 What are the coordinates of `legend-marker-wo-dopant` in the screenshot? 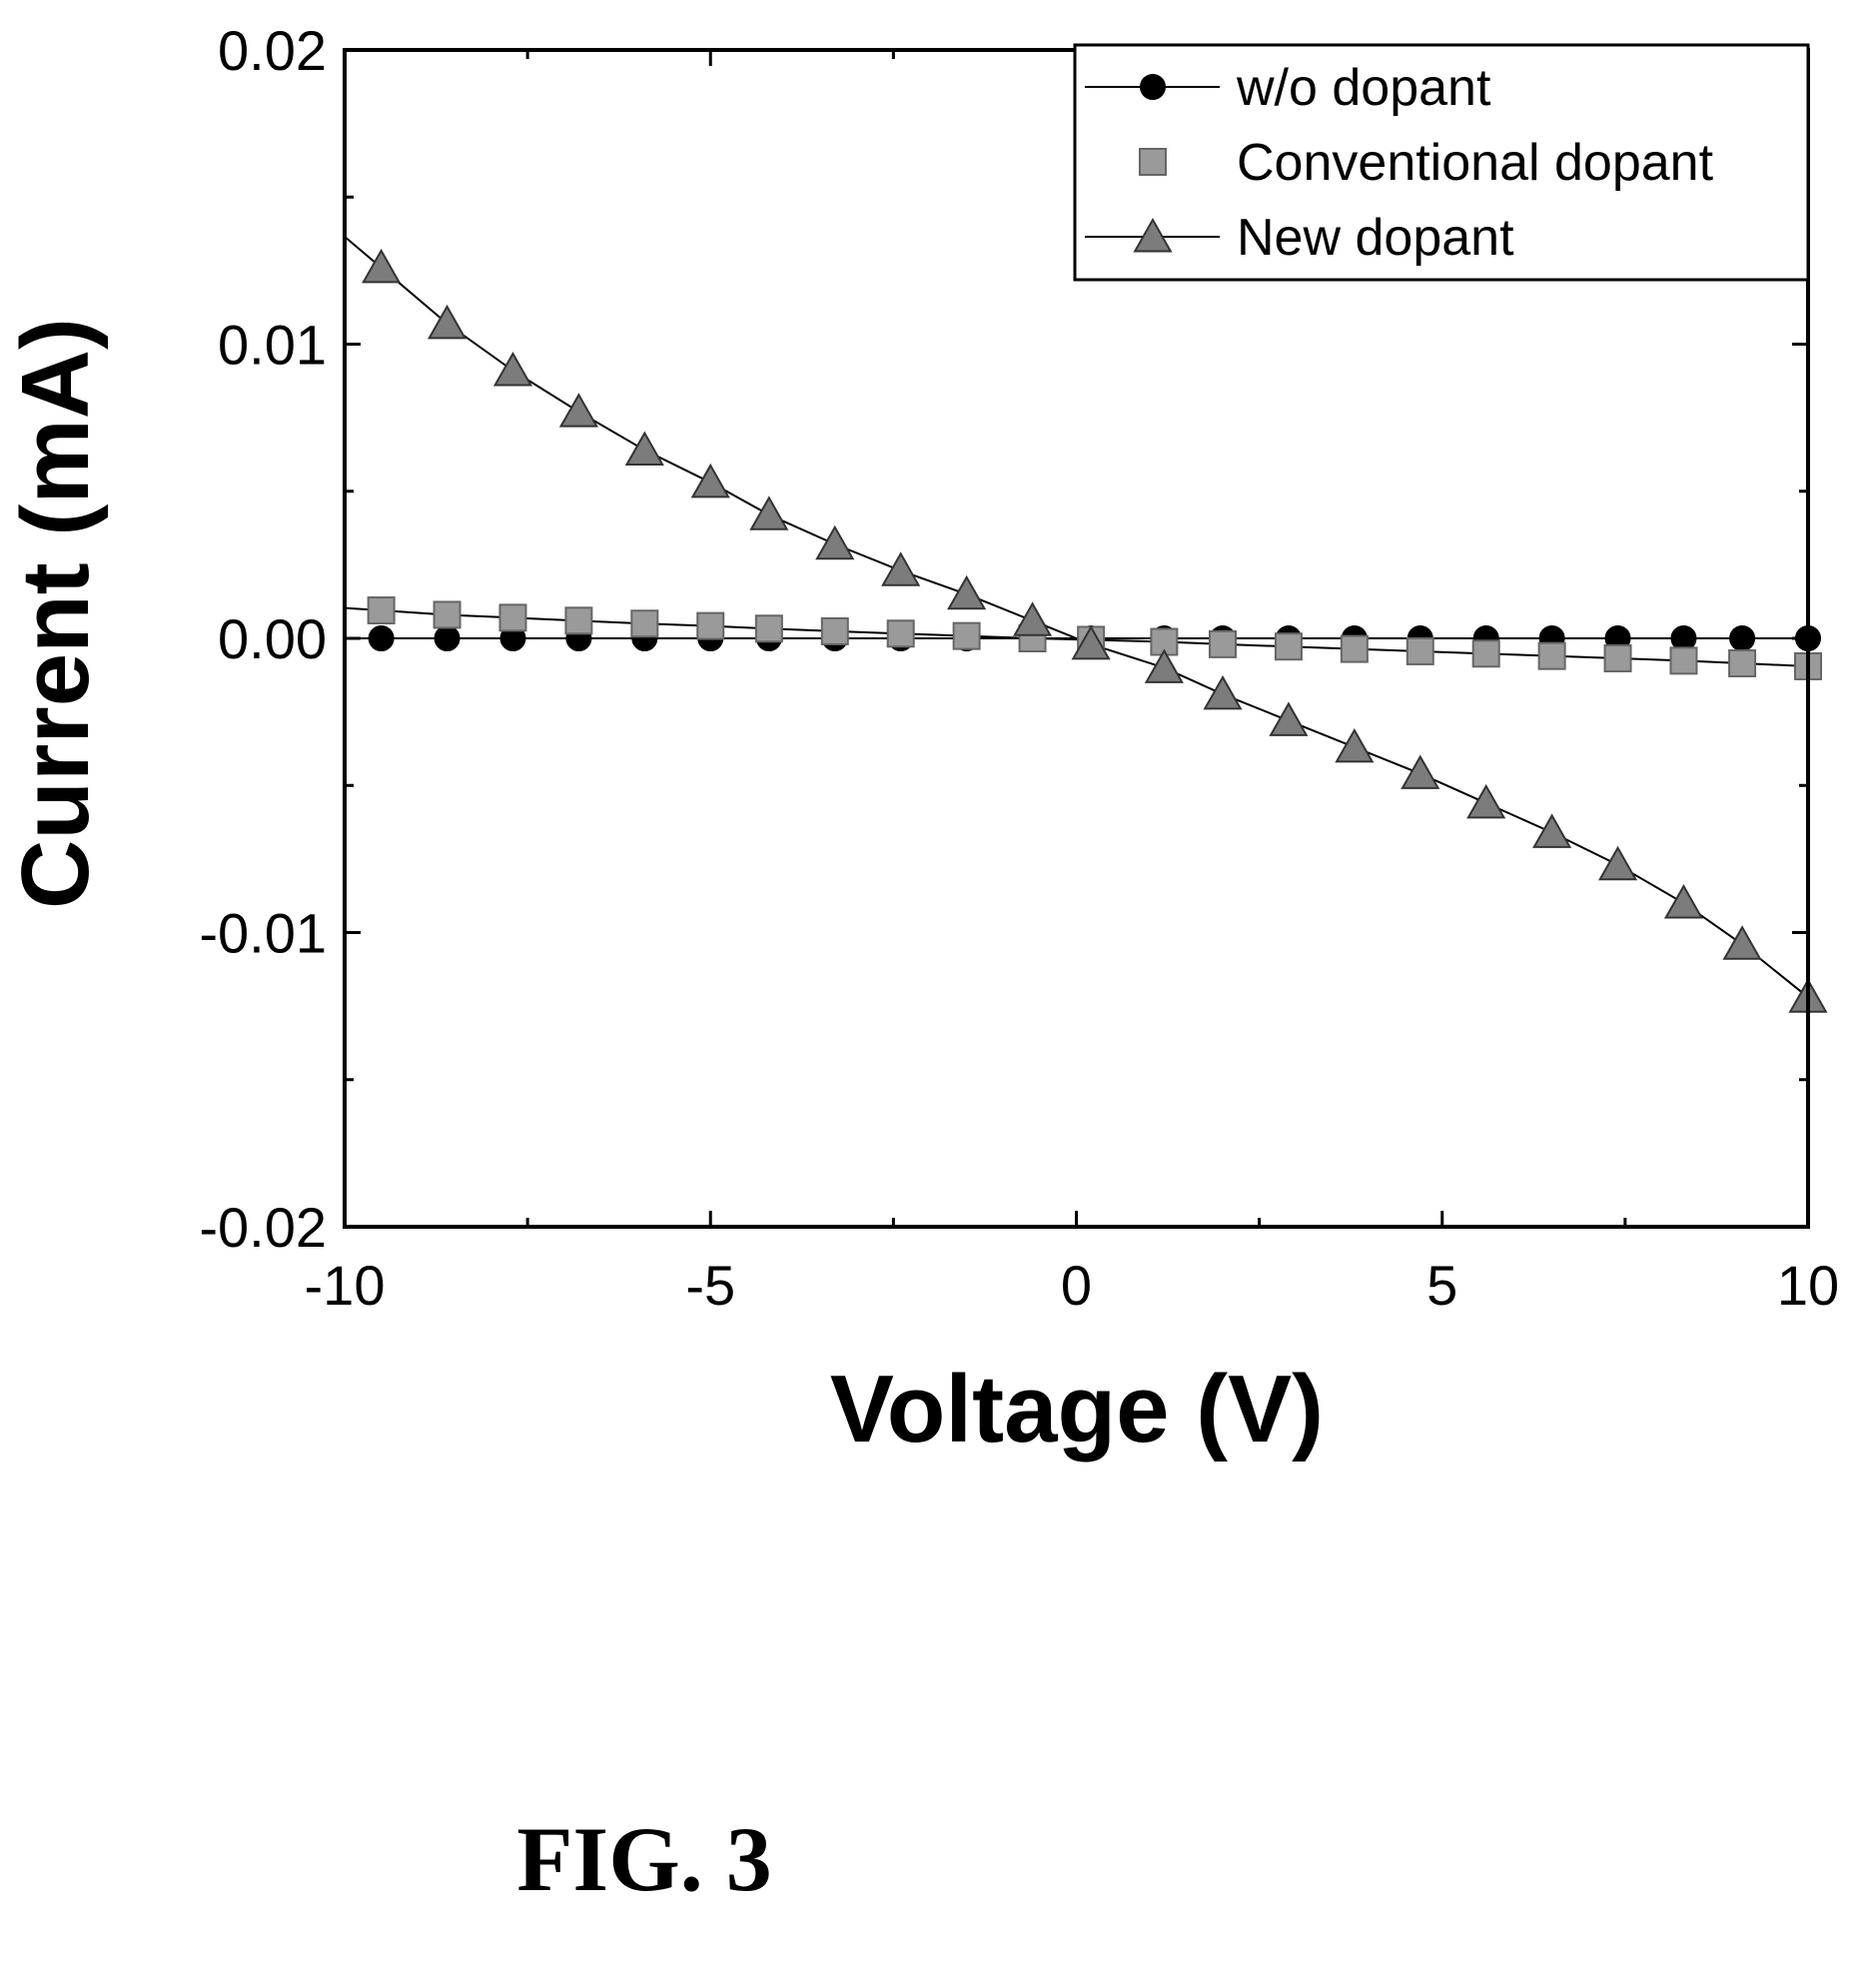 It's located at (1153, 87).